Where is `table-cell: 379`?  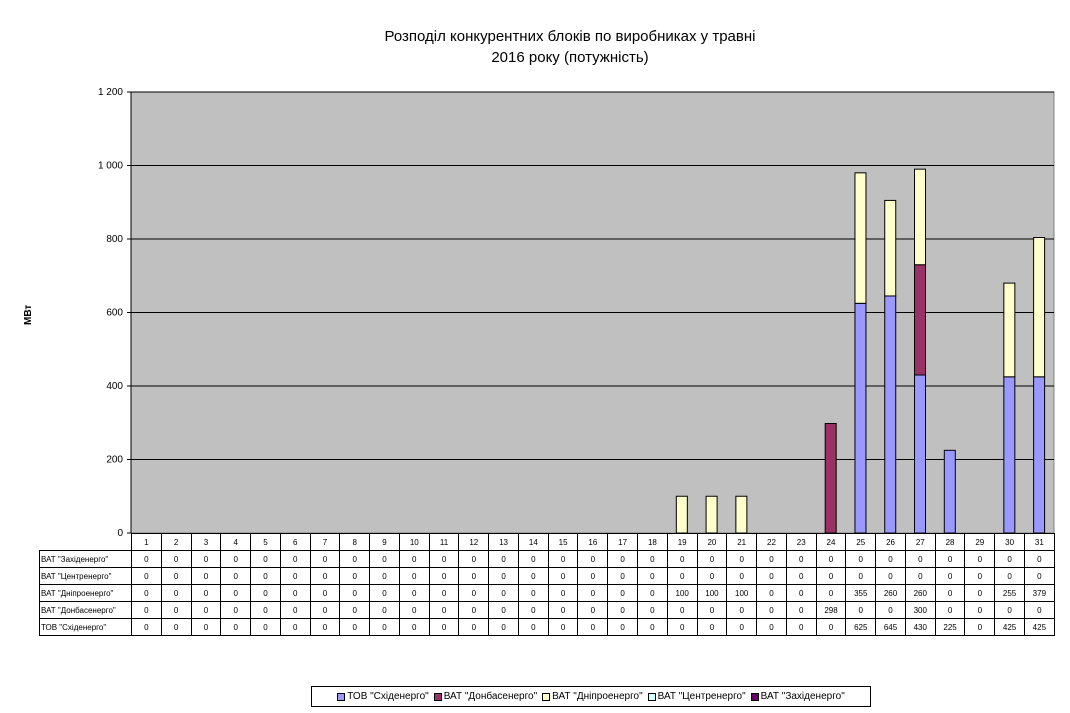 table-cell: 379 is located at coordinates (1039, 593).